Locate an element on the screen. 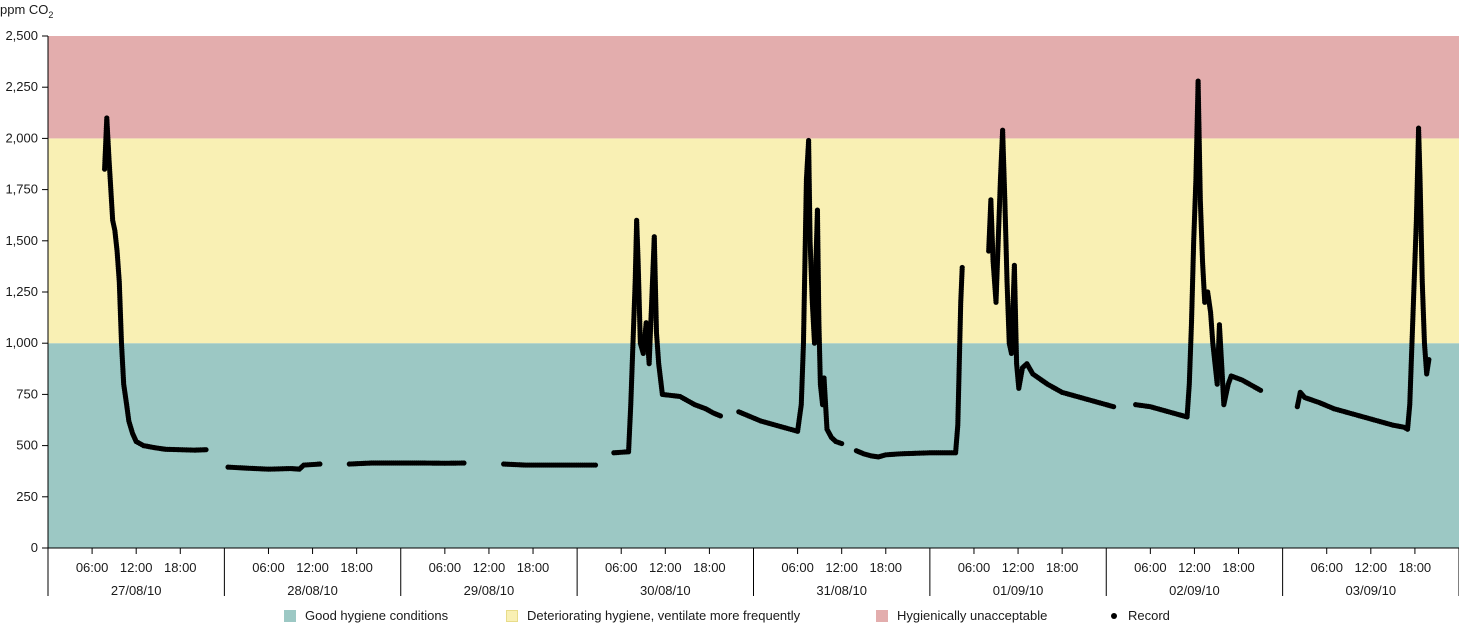 This screenshot has width=1459, height=628. x-day-label: 29/08/10 is located at coordinates (489, 590).